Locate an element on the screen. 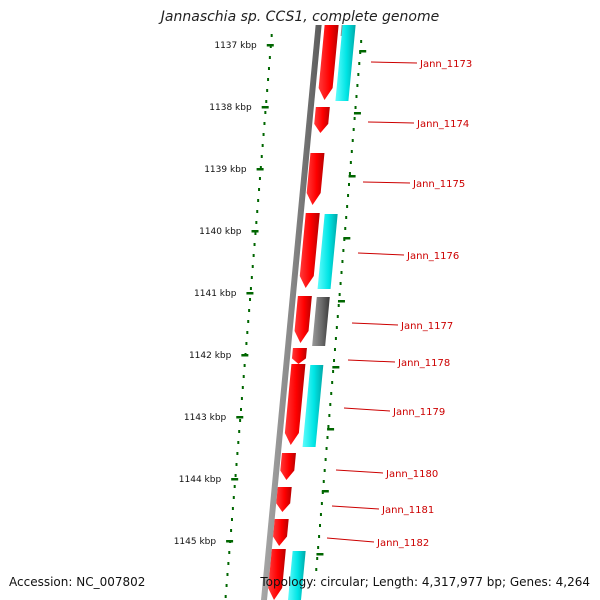  gene-label: Jann_1180 is located at coordinates (411, 474).